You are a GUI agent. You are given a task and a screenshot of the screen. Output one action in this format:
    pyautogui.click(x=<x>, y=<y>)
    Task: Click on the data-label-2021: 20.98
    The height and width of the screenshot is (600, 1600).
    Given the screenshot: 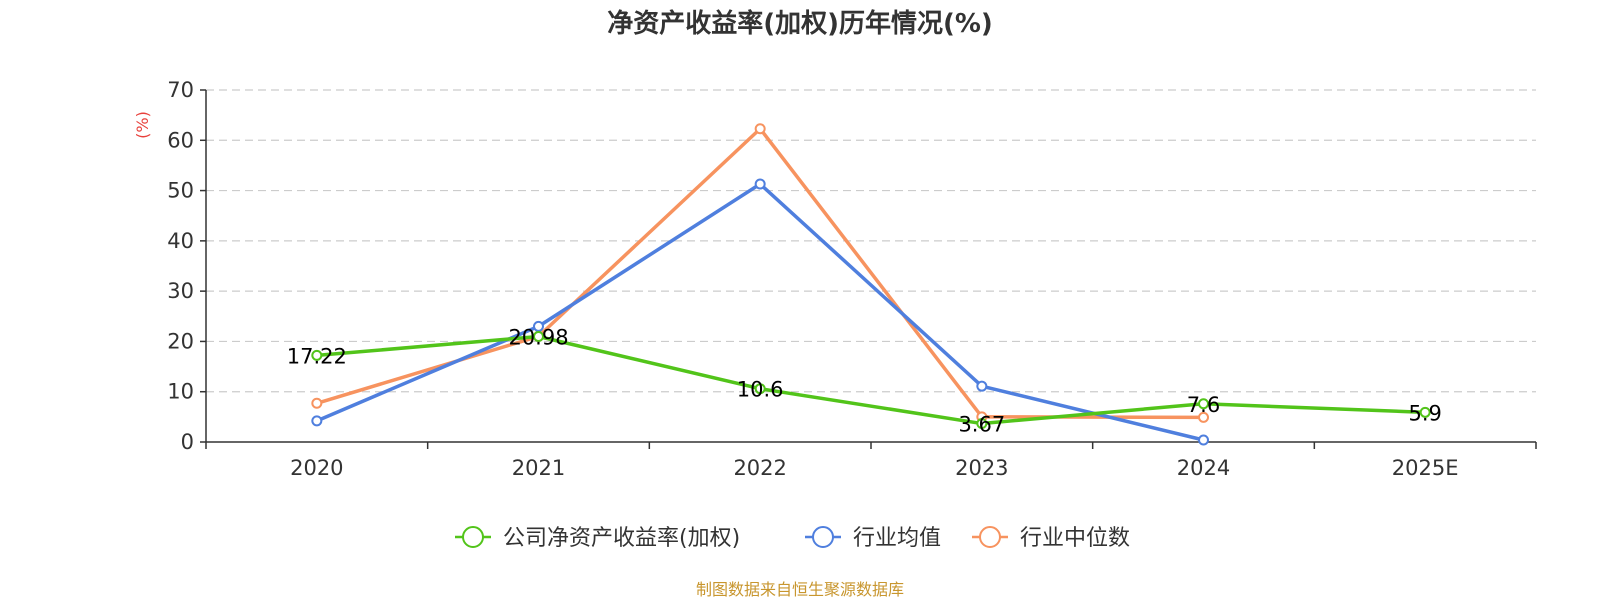 What is the action you would take?
    pyautogui.click(x=538, y=338)
    